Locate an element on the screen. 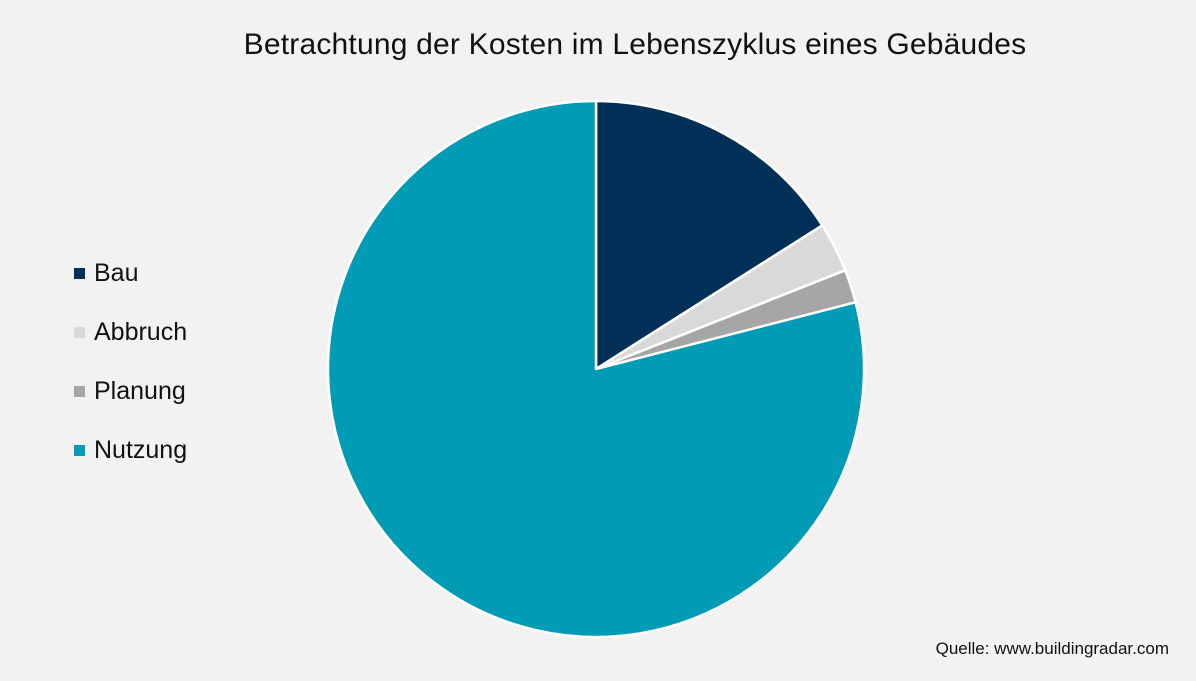 The height and width of the screenshot is (681, 1196). legend-label-bau: Bau is located at coordinates (116, 273).